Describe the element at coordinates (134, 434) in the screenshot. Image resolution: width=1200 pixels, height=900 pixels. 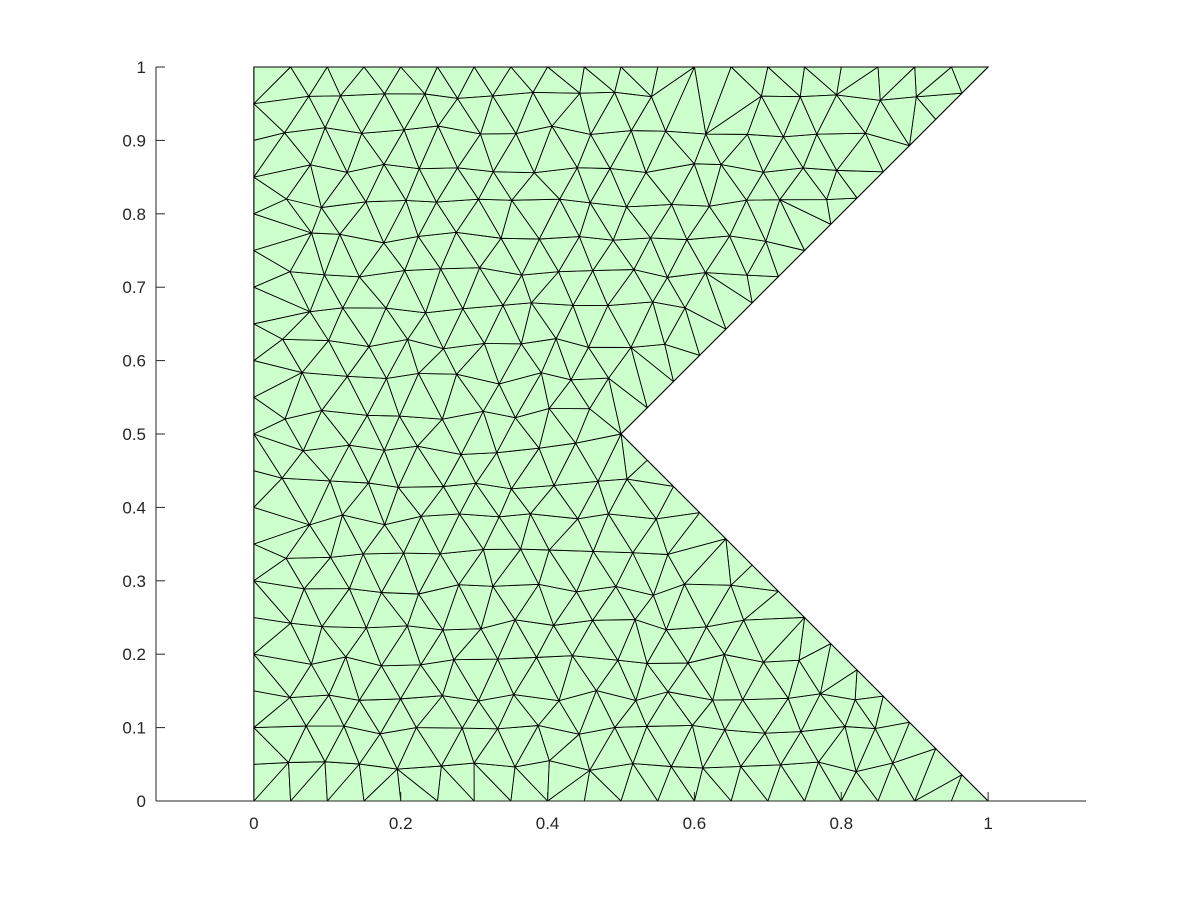
I see `y-tick-label: 0.5` at that location.